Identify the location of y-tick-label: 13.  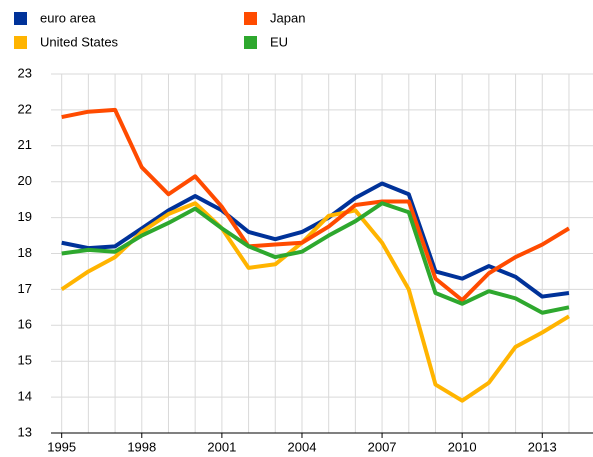
(25, 431).